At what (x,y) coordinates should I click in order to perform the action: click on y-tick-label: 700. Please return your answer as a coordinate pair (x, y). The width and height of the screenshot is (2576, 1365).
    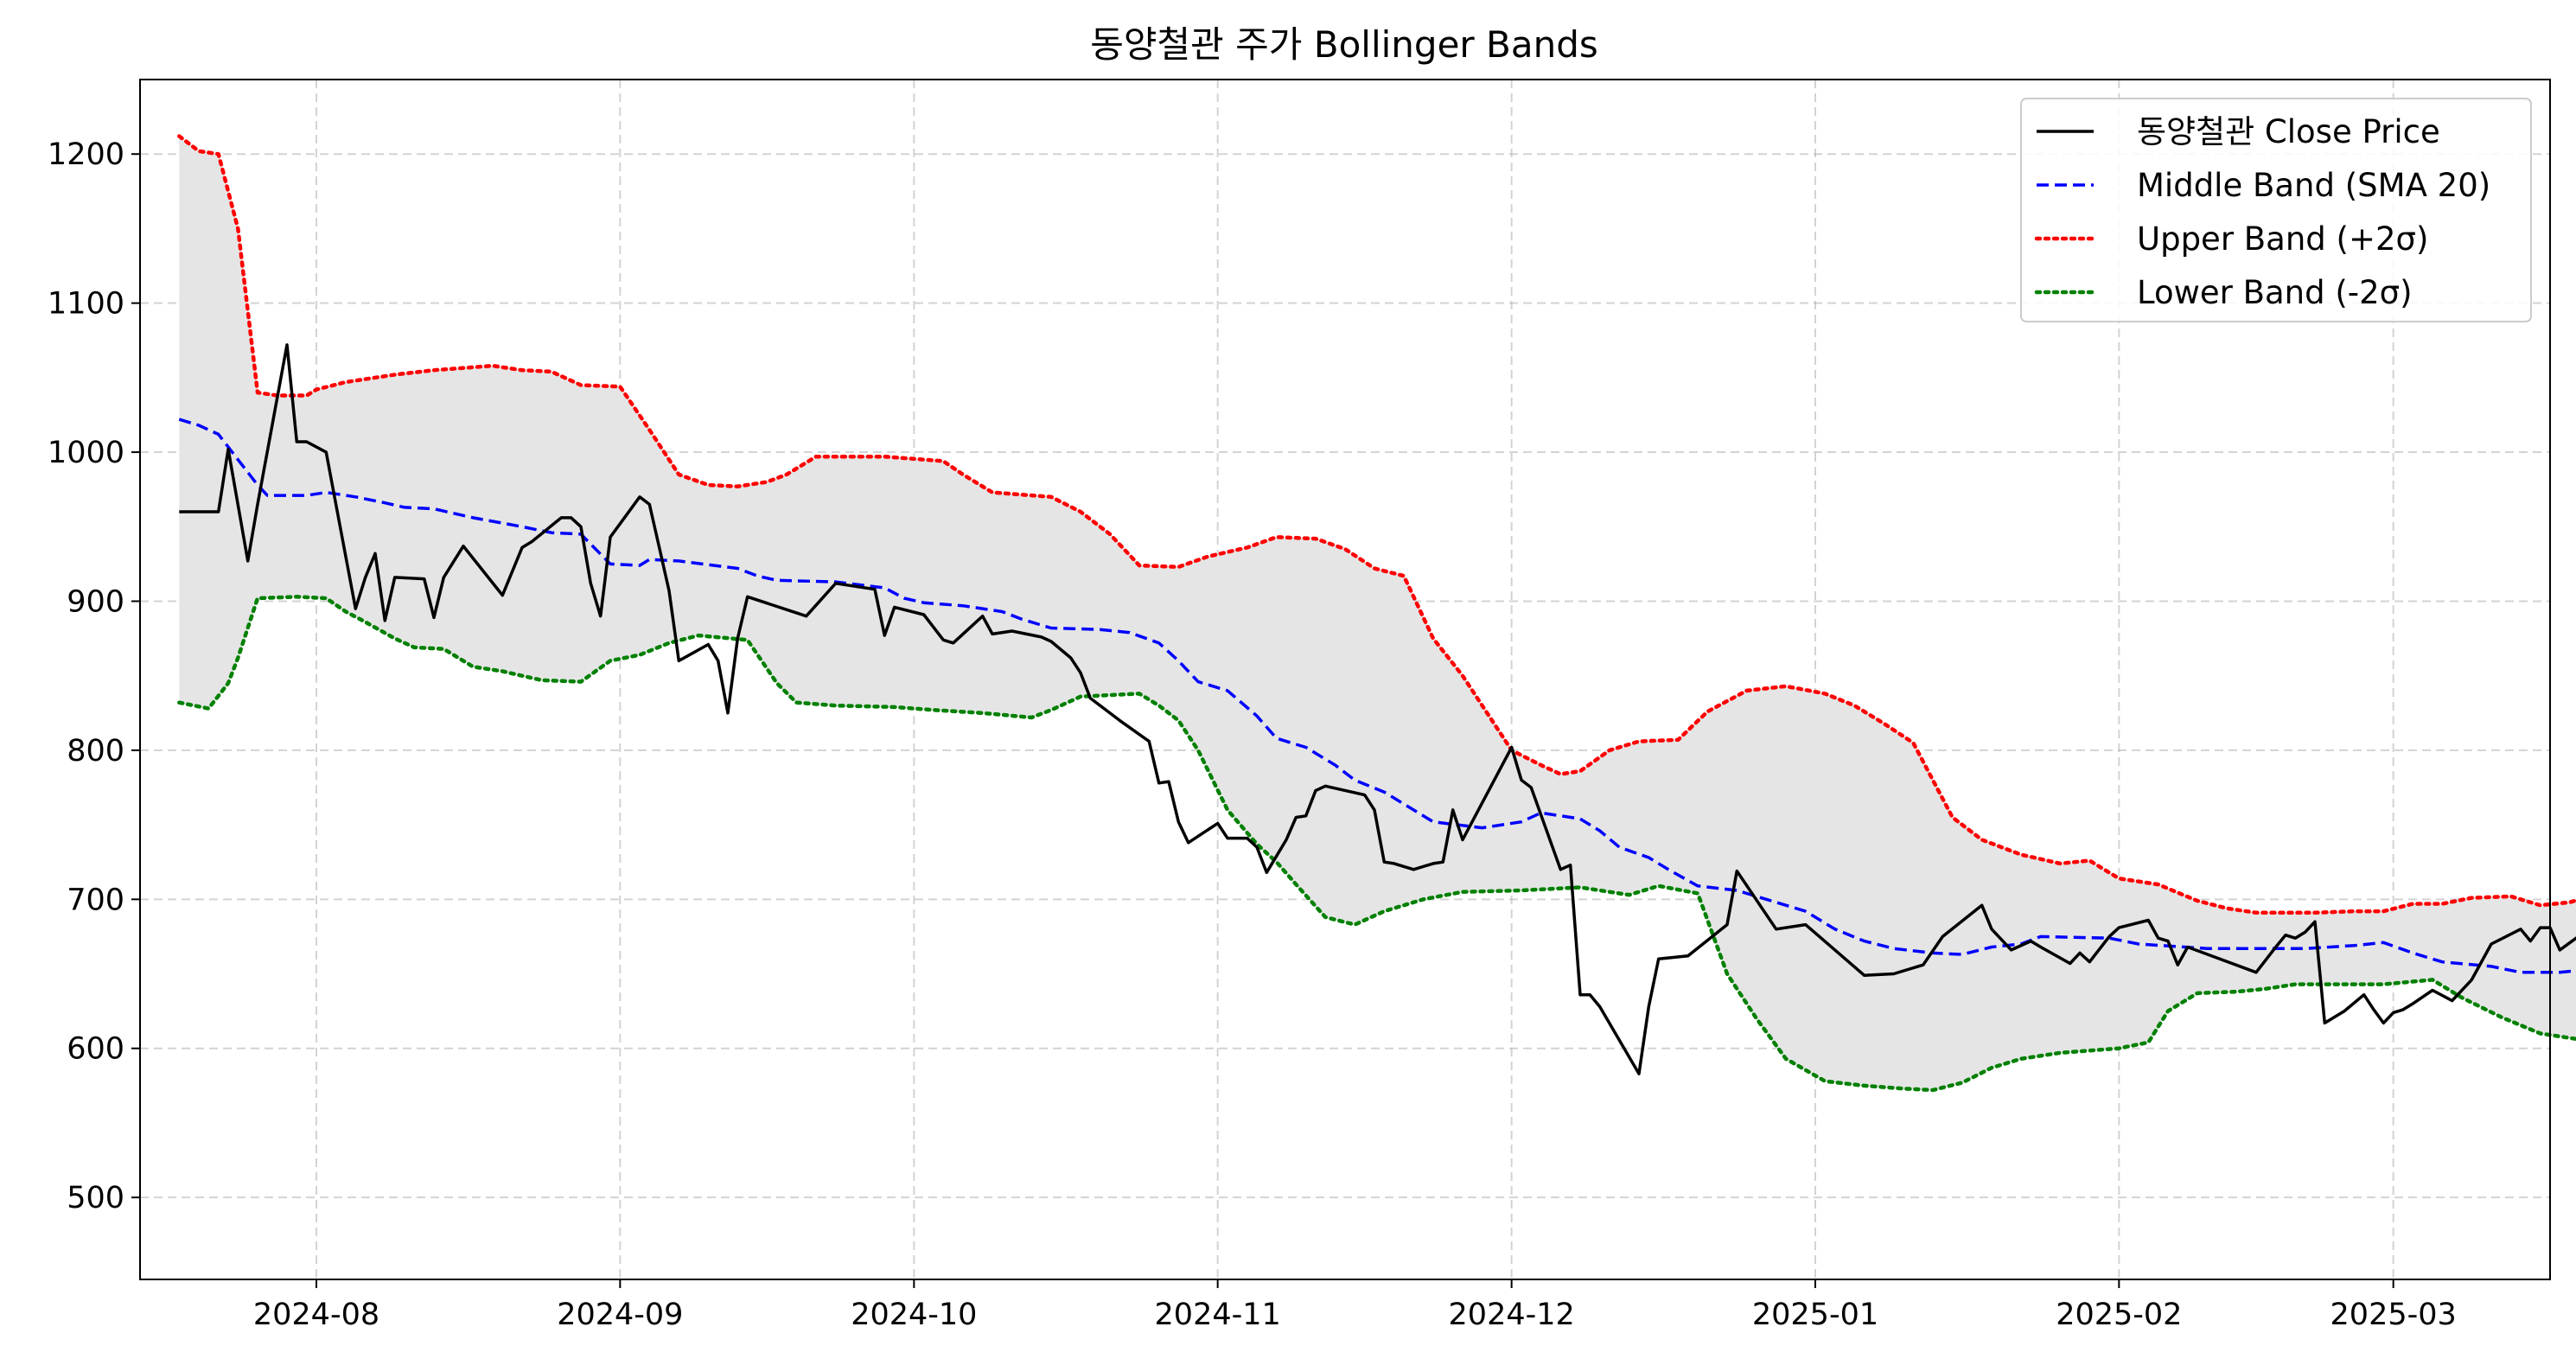
    Looking at the image, I should click on (95, 900).